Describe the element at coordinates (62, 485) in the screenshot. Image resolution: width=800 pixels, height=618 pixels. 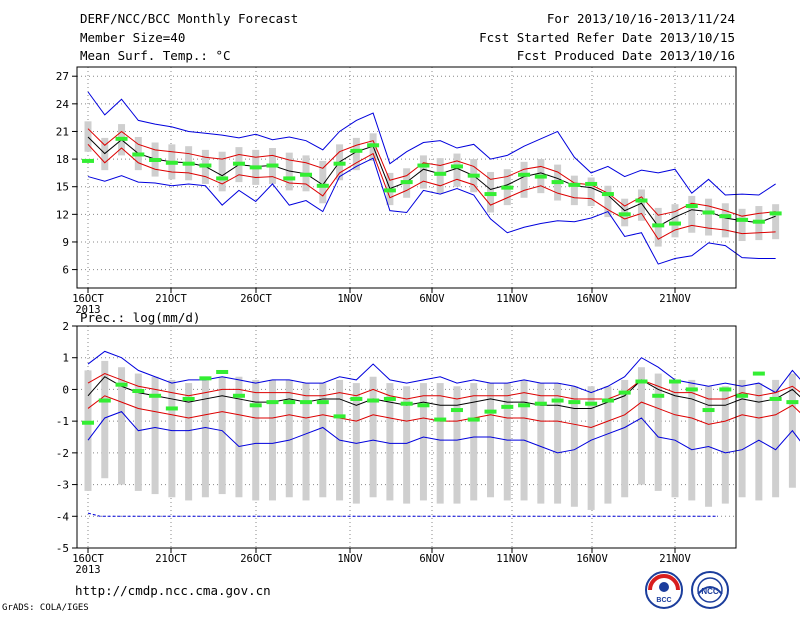
I see `y-tick-label: -3` at that location.